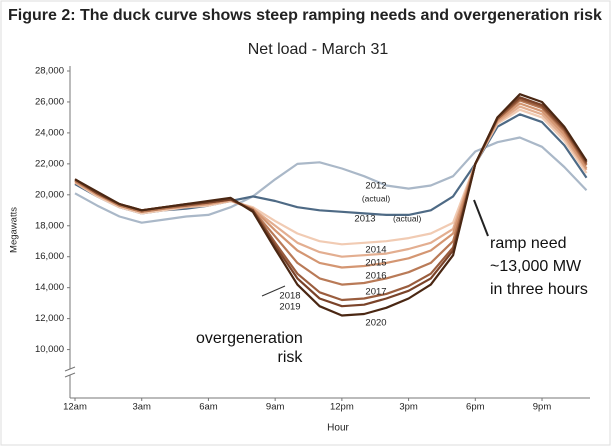  What do you see at coordinates (49, 256) in the screenshot?
I see `y-tick-label: 16,000` at bounding box center [49, 256].